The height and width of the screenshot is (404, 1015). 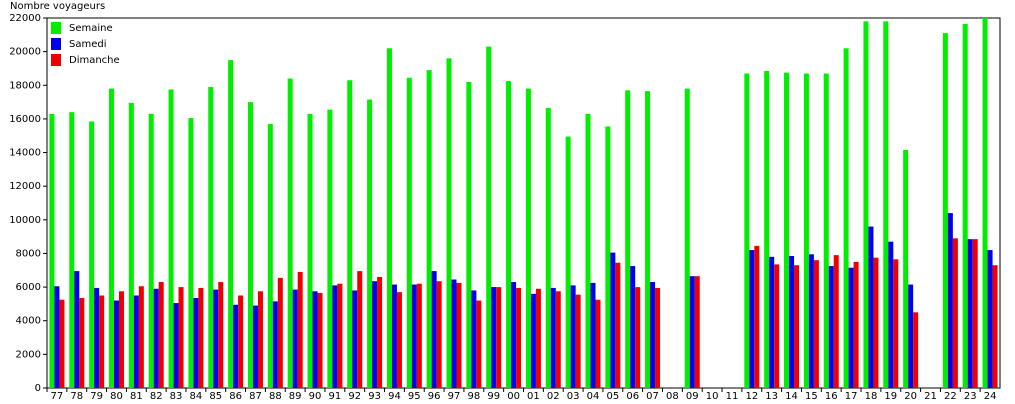 What do you see at coordinates (791, 395) in the screenshot?
I see `x-tick-label: 14` at bounding box center [791, 395].